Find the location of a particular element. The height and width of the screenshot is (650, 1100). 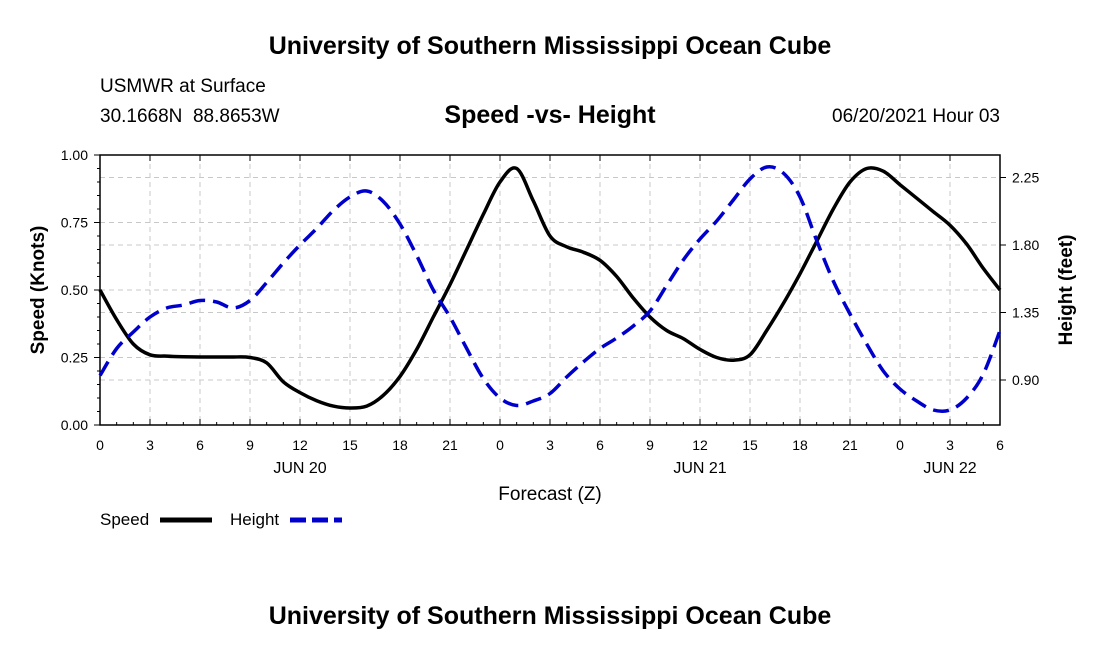

y-left-tick-label: 0.75 is located at coordinates (74, 223).